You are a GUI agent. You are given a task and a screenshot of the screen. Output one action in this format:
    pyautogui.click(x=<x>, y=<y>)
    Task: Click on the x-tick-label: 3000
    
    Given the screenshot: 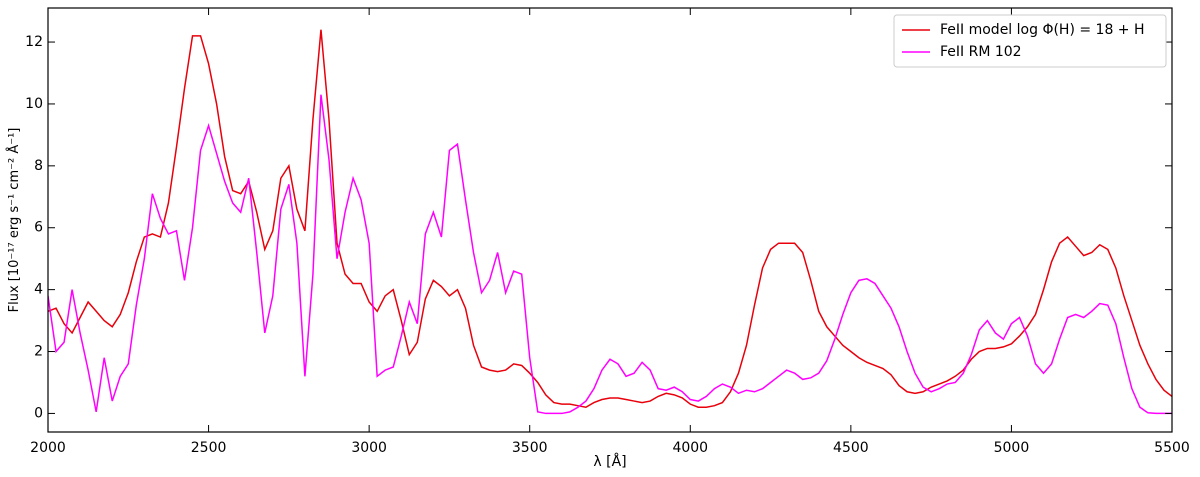 What is the action you would take?
    pyautogui.click(x=369, y=448)
    